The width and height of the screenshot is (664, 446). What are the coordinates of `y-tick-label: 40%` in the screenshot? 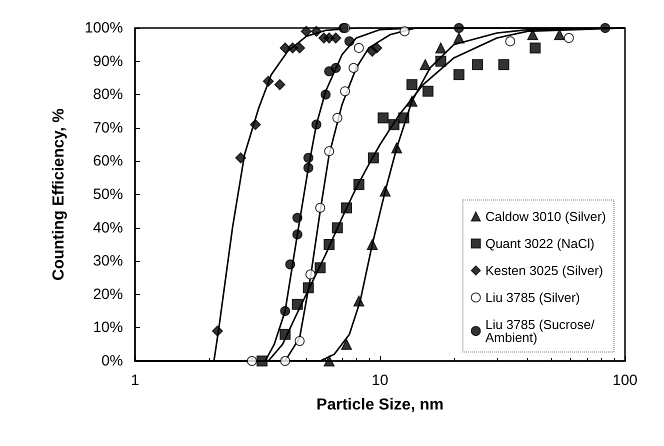 It's located at (107, 227).